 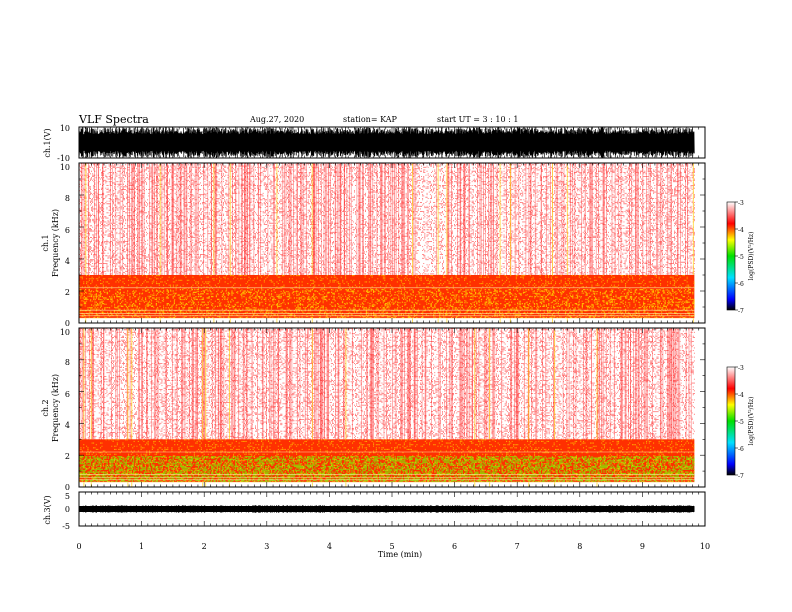 What do you see at coordinates (517, 546) in the screenshot?
I see `x-tick-label-7: 7` at bounding box center [517, 546].